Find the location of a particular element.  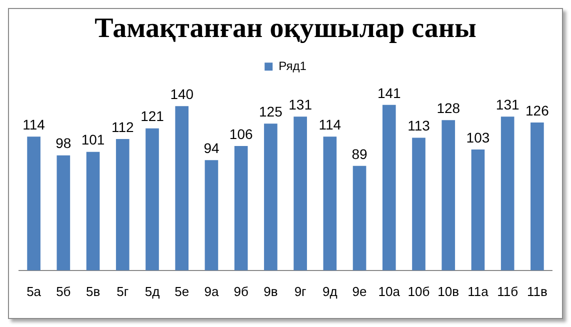

x-tick-label: 9а is located at coordinates (212, 291).